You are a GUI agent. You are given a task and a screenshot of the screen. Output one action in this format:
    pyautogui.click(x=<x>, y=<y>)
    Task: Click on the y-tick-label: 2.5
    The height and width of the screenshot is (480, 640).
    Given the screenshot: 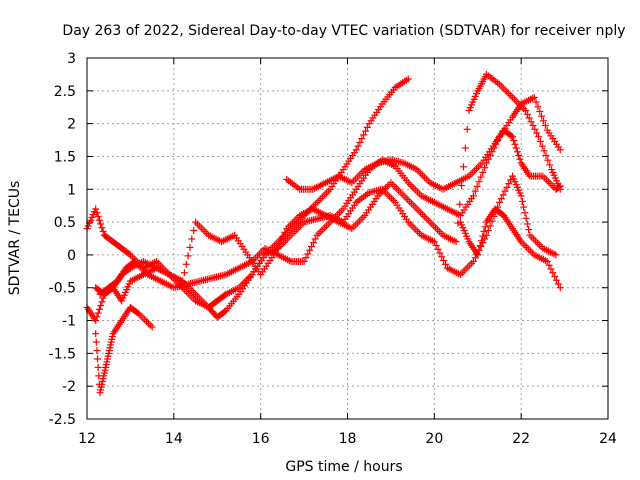 What is the action you would take?
    pyautogui.click(x=65, y=92)
    